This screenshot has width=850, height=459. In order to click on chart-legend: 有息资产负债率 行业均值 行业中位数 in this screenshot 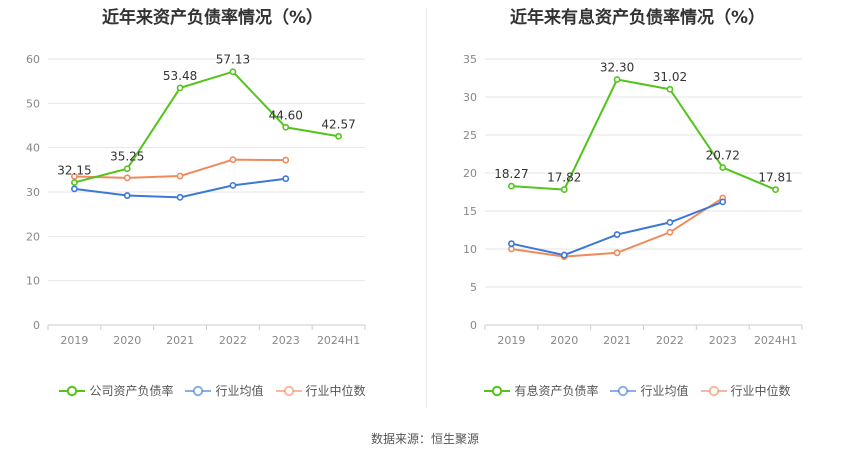, I will do `click(637, 390)`.